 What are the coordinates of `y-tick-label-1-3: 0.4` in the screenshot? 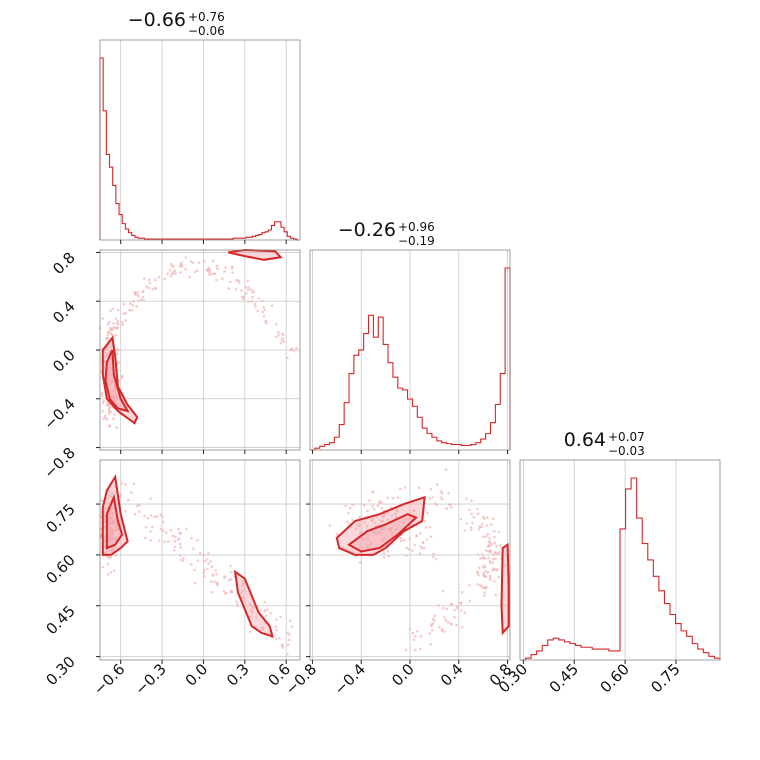 It's located at (64, 312).